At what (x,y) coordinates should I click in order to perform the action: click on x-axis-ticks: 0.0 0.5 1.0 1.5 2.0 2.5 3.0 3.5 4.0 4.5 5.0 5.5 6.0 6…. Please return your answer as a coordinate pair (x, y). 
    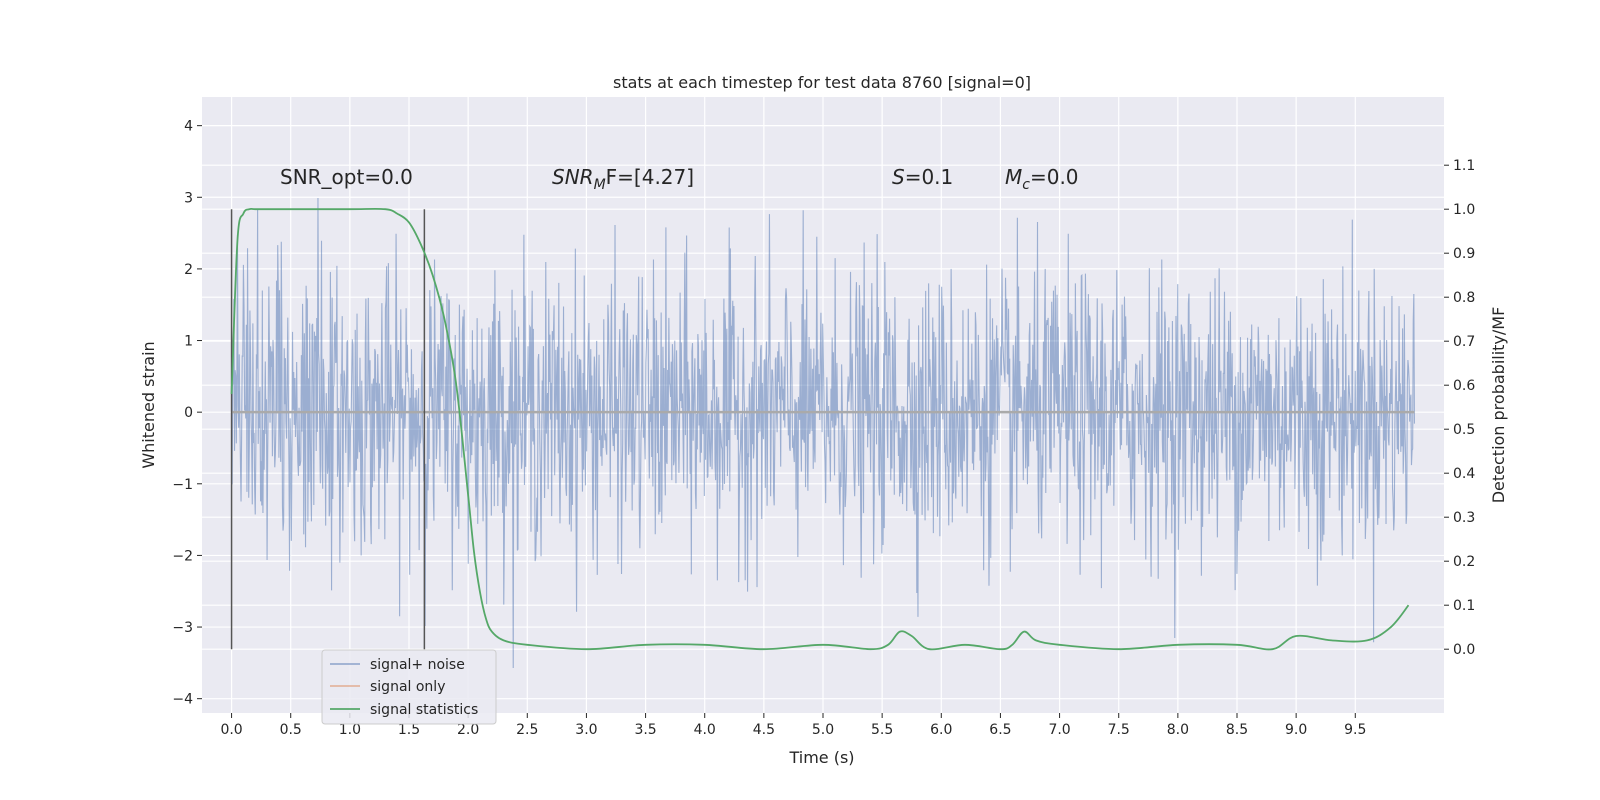
    Looking at the image, I should click on (793, 725).